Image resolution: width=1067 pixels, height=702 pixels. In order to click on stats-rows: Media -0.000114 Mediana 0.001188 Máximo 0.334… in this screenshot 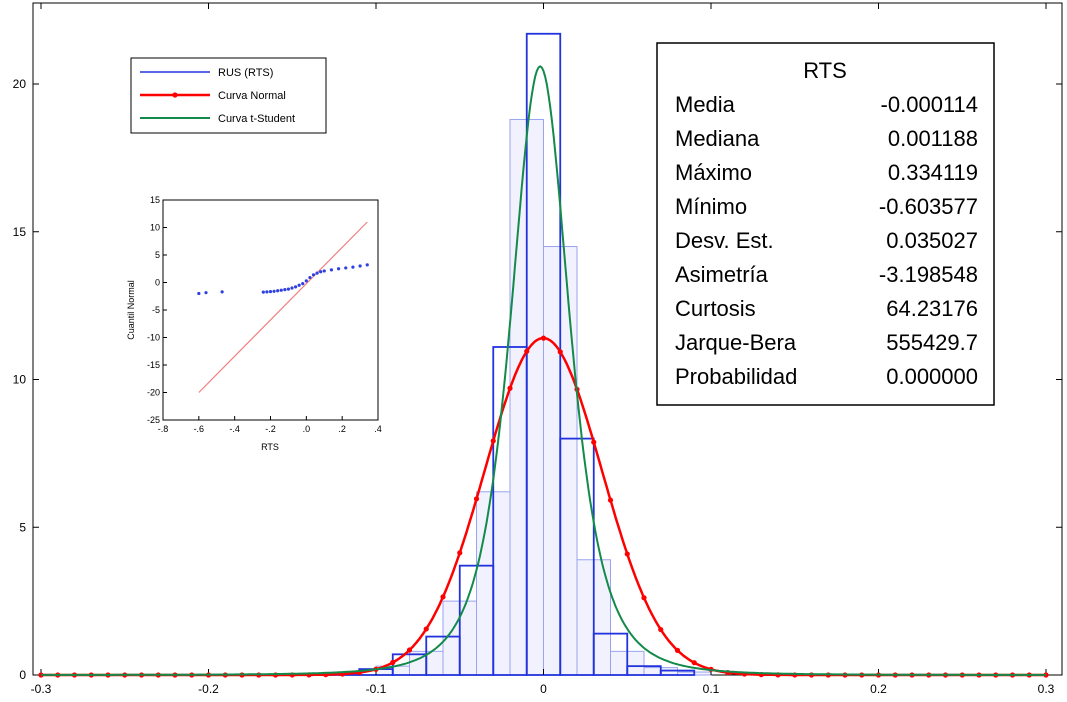, I will do `click(826, 240)`.